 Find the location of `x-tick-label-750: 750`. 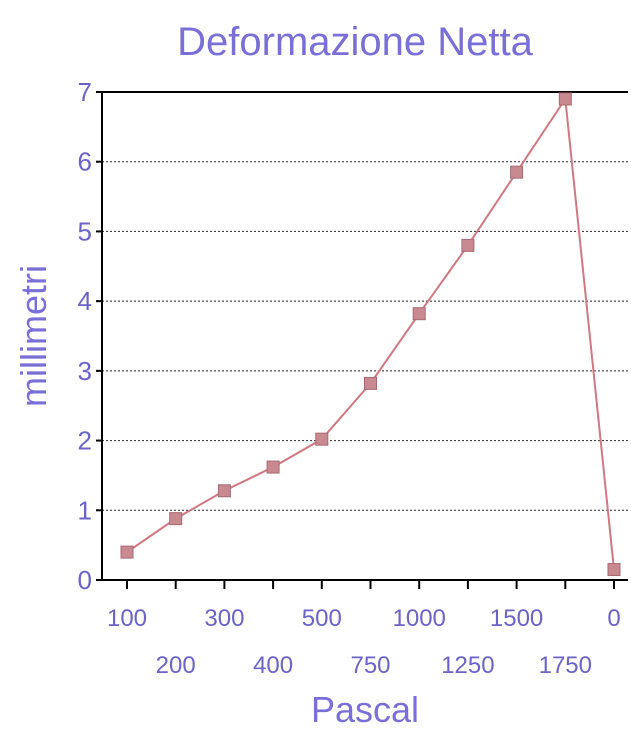

x-tick-label-750: 750 is located at coordinates (370, 665).